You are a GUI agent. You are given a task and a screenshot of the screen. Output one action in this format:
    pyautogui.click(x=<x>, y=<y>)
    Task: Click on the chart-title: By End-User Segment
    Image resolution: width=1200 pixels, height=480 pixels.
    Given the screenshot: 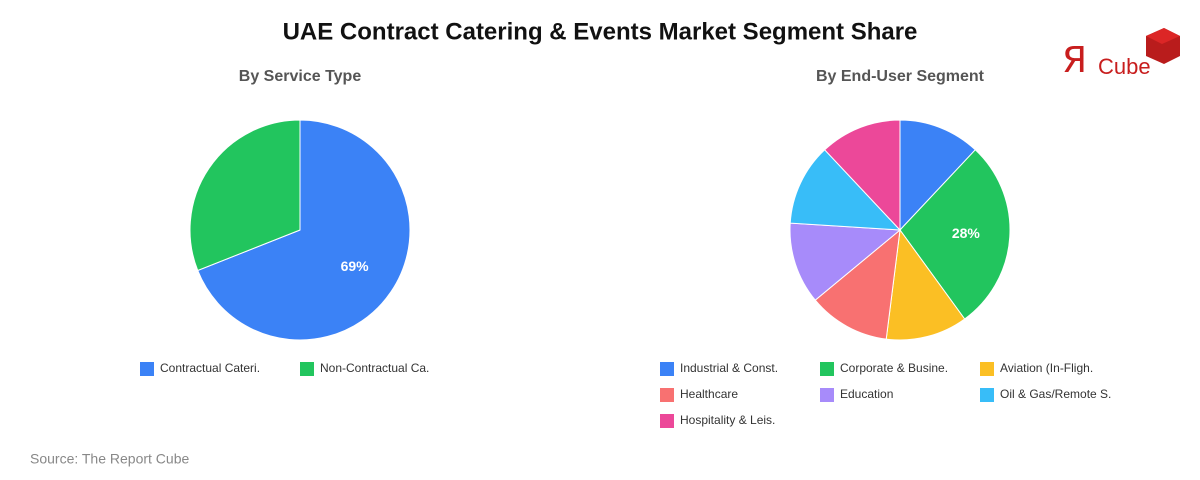 What is the action you would take?
    pyautogui.click(x=900, y=76)
    